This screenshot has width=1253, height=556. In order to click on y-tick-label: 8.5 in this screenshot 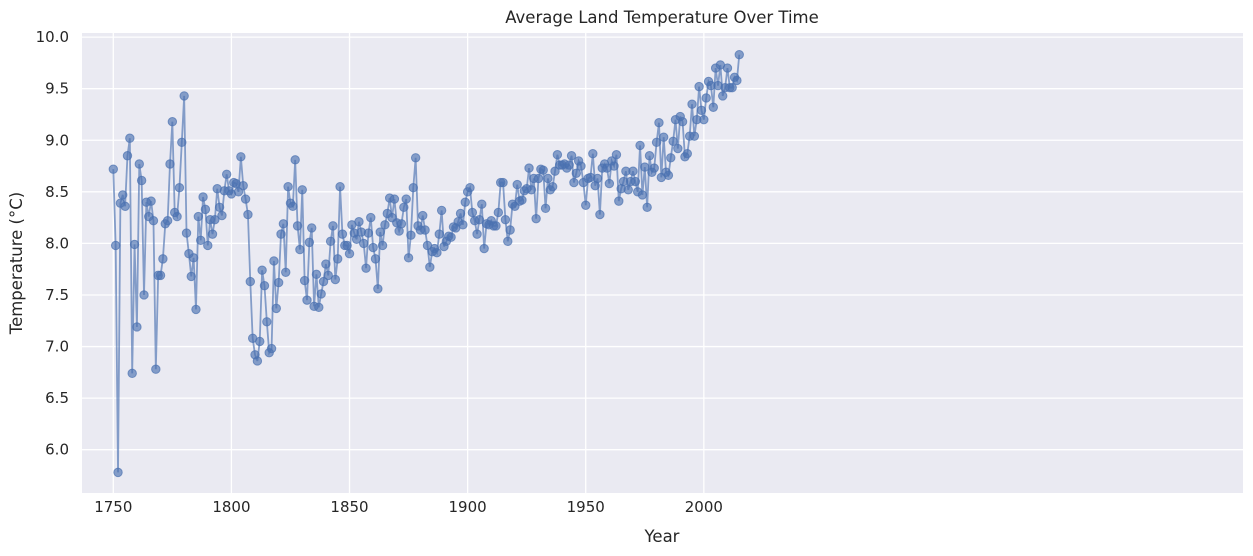, I will do `click(57, 192)`.